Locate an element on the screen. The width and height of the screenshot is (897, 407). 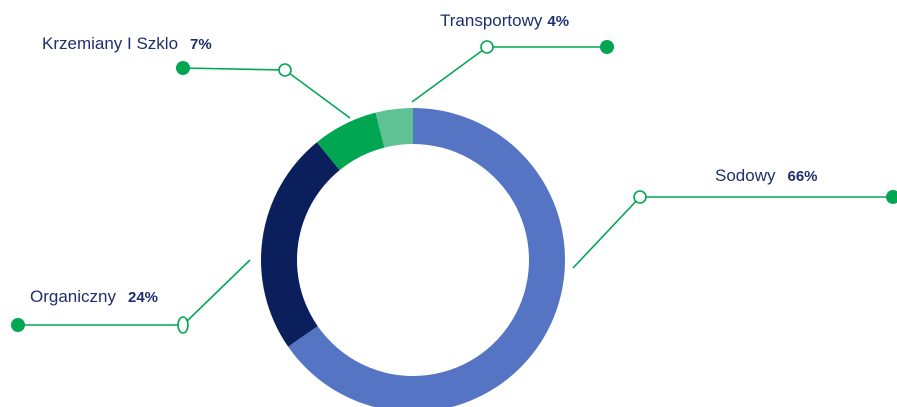
slice-label: Krzemiany I Szklo 7% is located at coordinates (127, 43).